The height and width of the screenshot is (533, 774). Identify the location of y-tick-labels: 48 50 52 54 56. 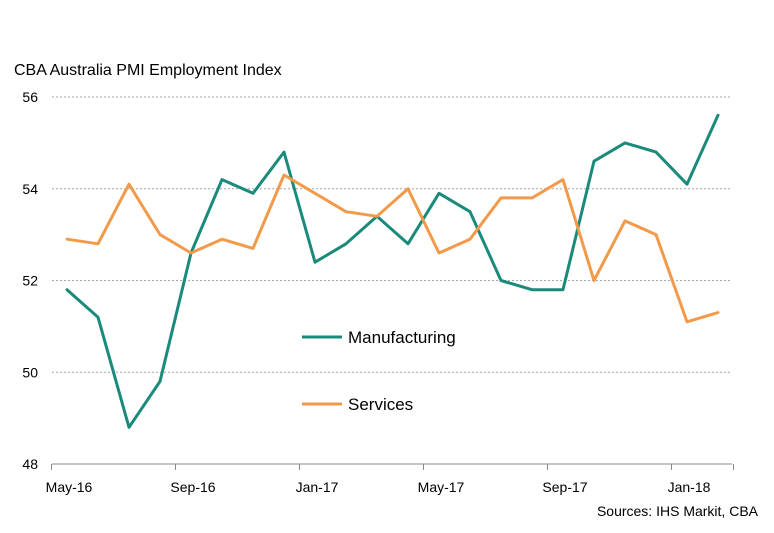
(30, 280).